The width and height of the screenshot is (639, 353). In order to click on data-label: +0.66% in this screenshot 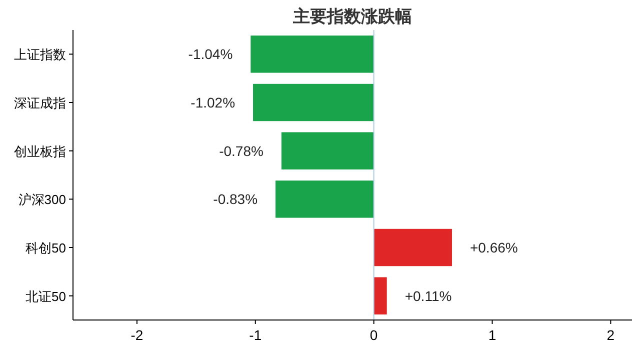, I will do `click(494, 248)`.